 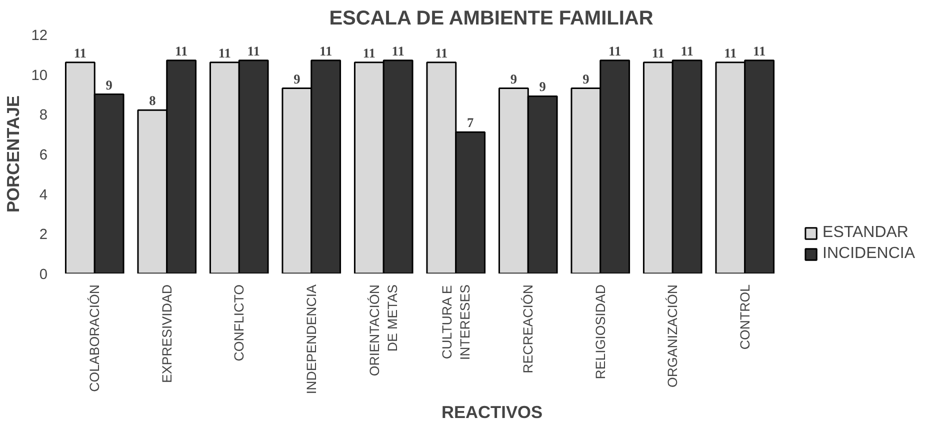 I want to click on legend-label: INCIDENCIA, so click(x=868, y=254).